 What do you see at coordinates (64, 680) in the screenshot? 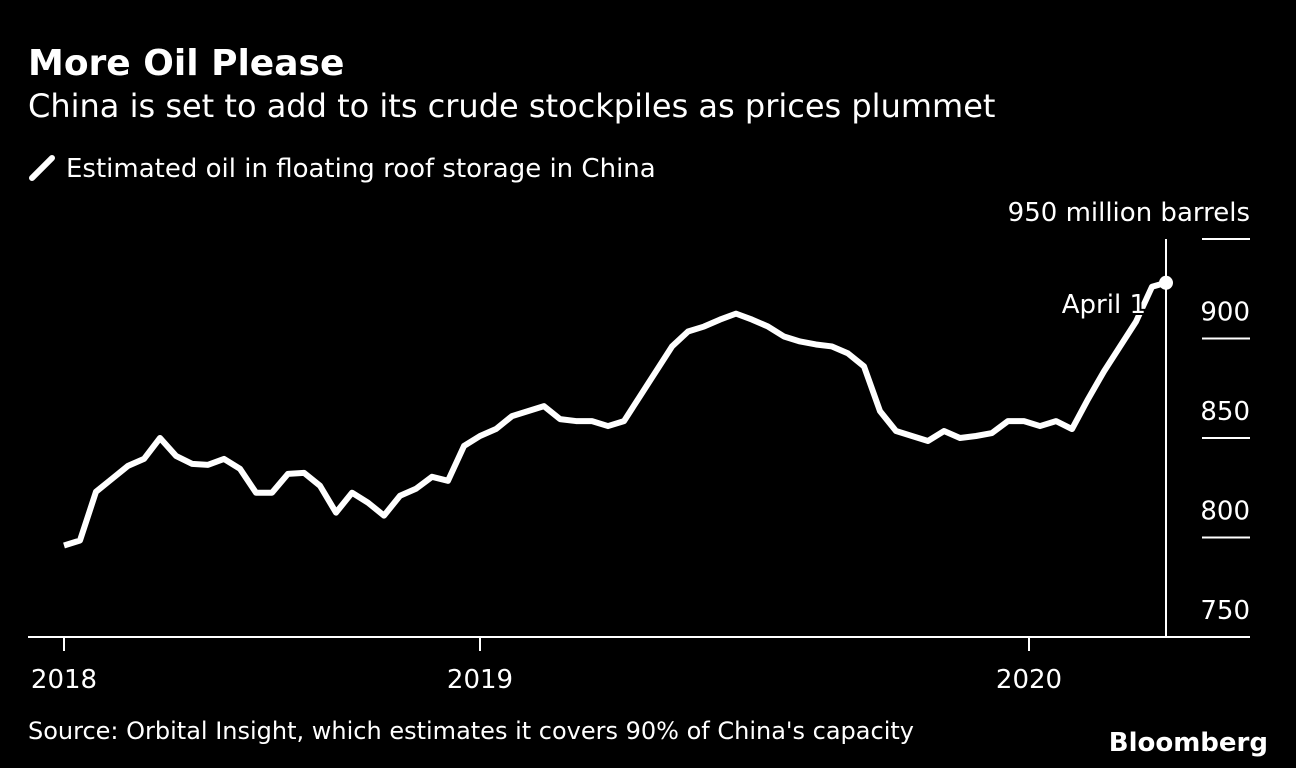
I see `x-tick-label: 2018` at bounding box center [64, 680].